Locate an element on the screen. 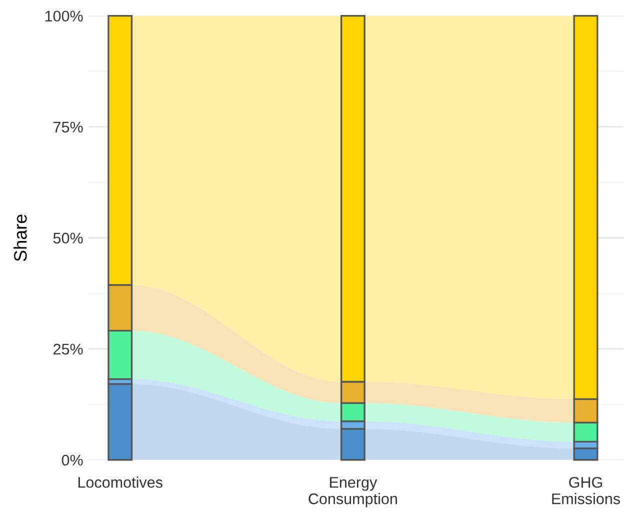 Image resolution: width=630 pixels, height=528 pixels. x-tick-label: Locomotives is located at coordinates (120, 482).